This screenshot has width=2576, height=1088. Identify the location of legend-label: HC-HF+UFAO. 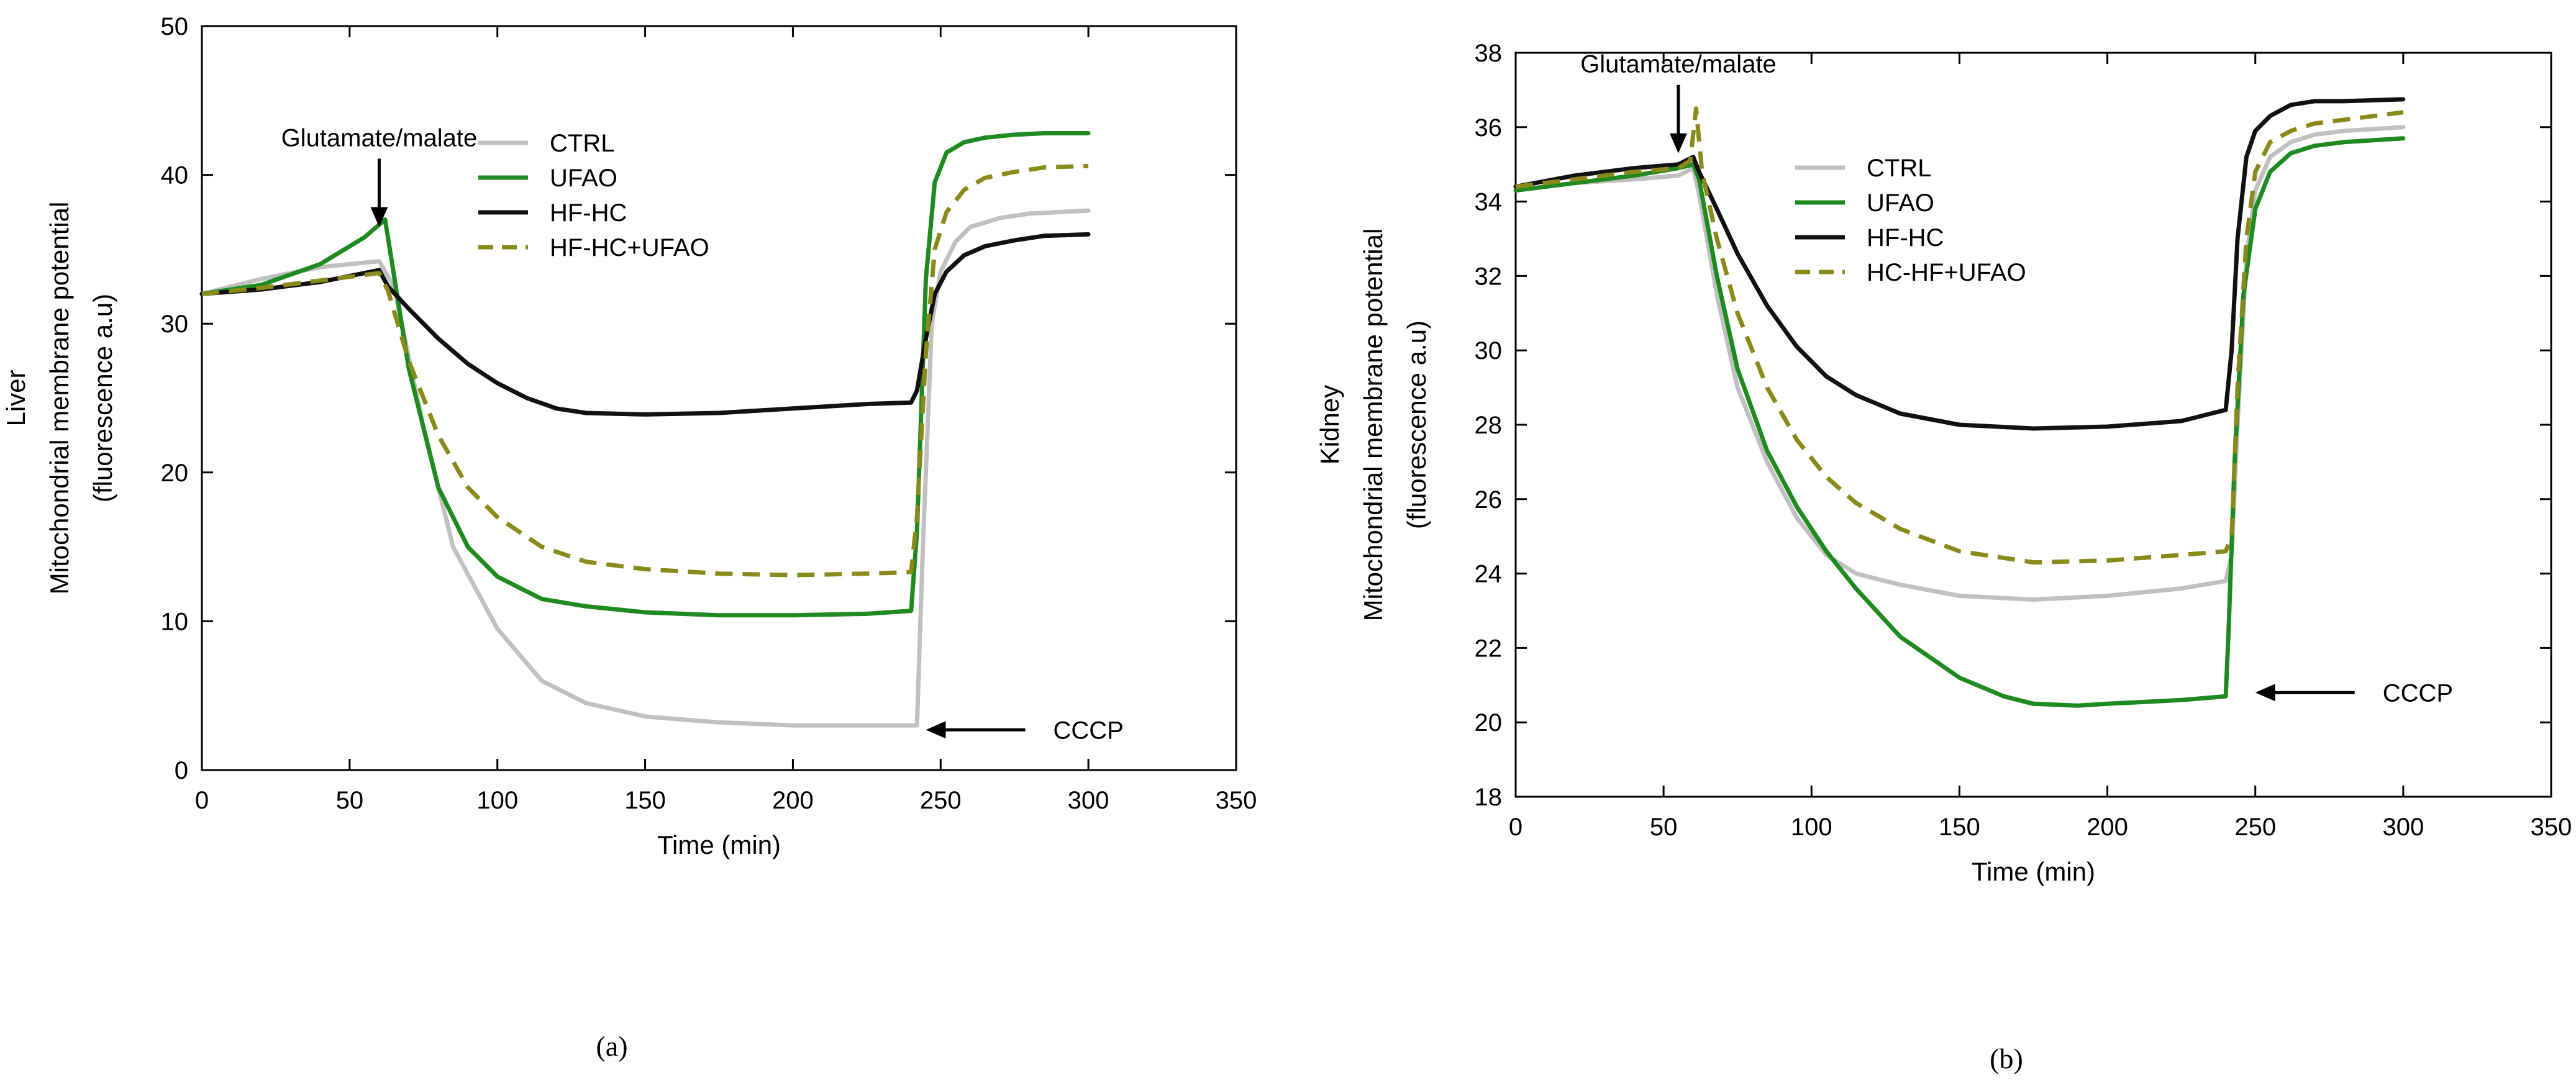
(1946, 272).